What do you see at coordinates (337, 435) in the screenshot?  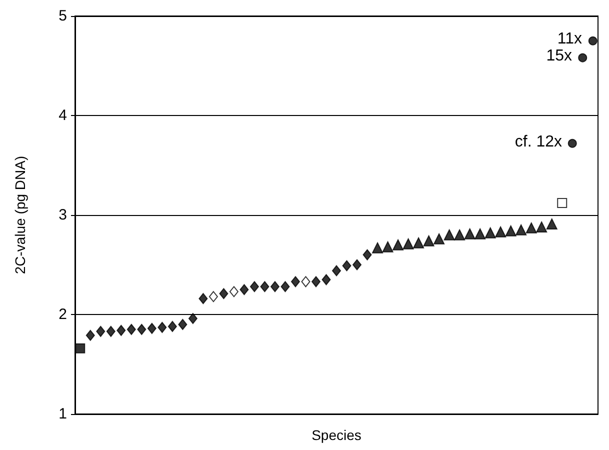 I see `x-axis-title: Species` at bounding box center [337, 435].